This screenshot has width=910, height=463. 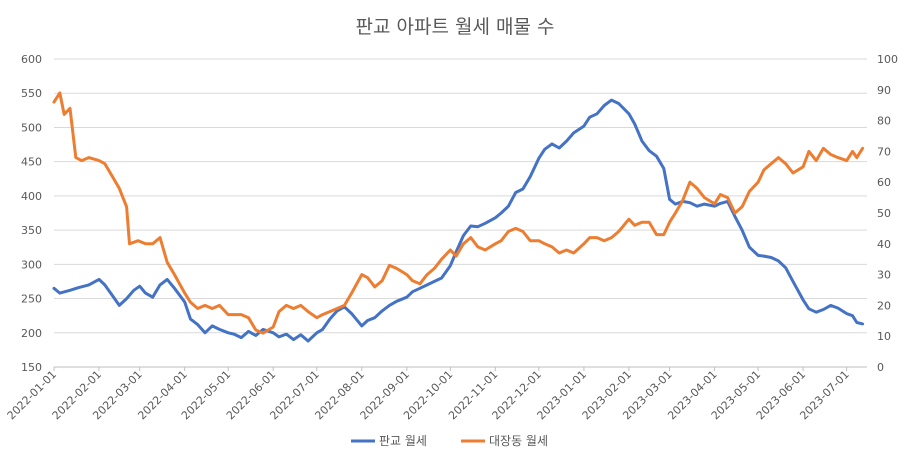 What do you see at coordinates (880, 367) in the screenshot?
I see `right-y-tick-label: 0` at bounding box center [880, 367].